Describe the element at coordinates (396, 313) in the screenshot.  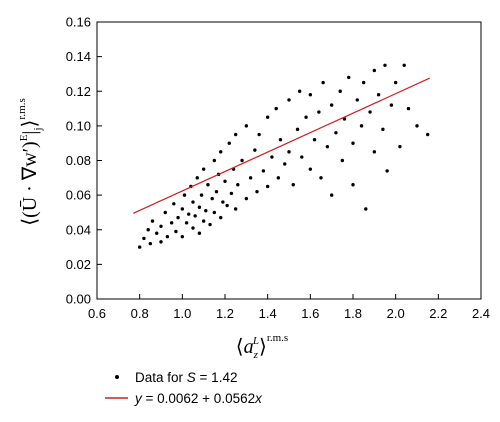
I see `x-tick-label: 2.0` at that location.